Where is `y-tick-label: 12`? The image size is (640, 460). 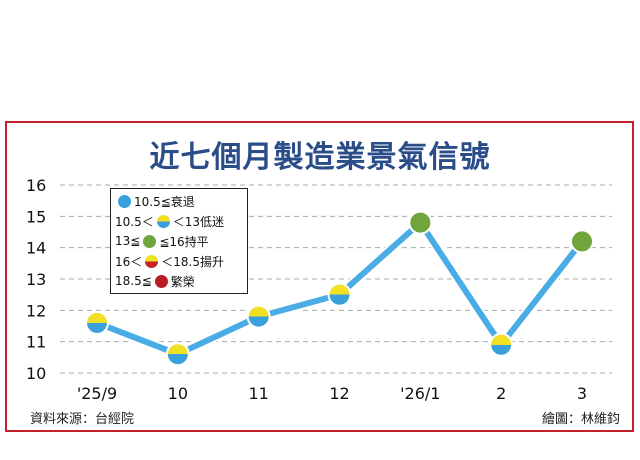 y-tick-label: 12 is located at coordinates (36, 310).